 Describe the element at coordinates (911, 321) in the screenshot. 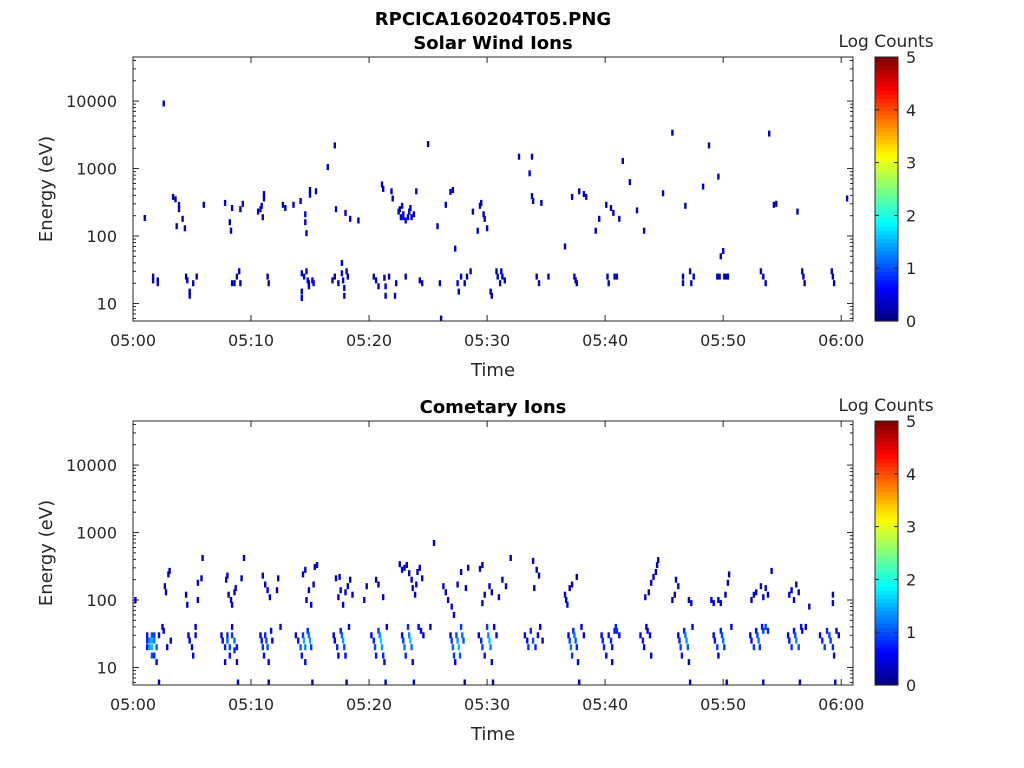

I see `solar-wind-colorbar-tick-label: 0` at that location.